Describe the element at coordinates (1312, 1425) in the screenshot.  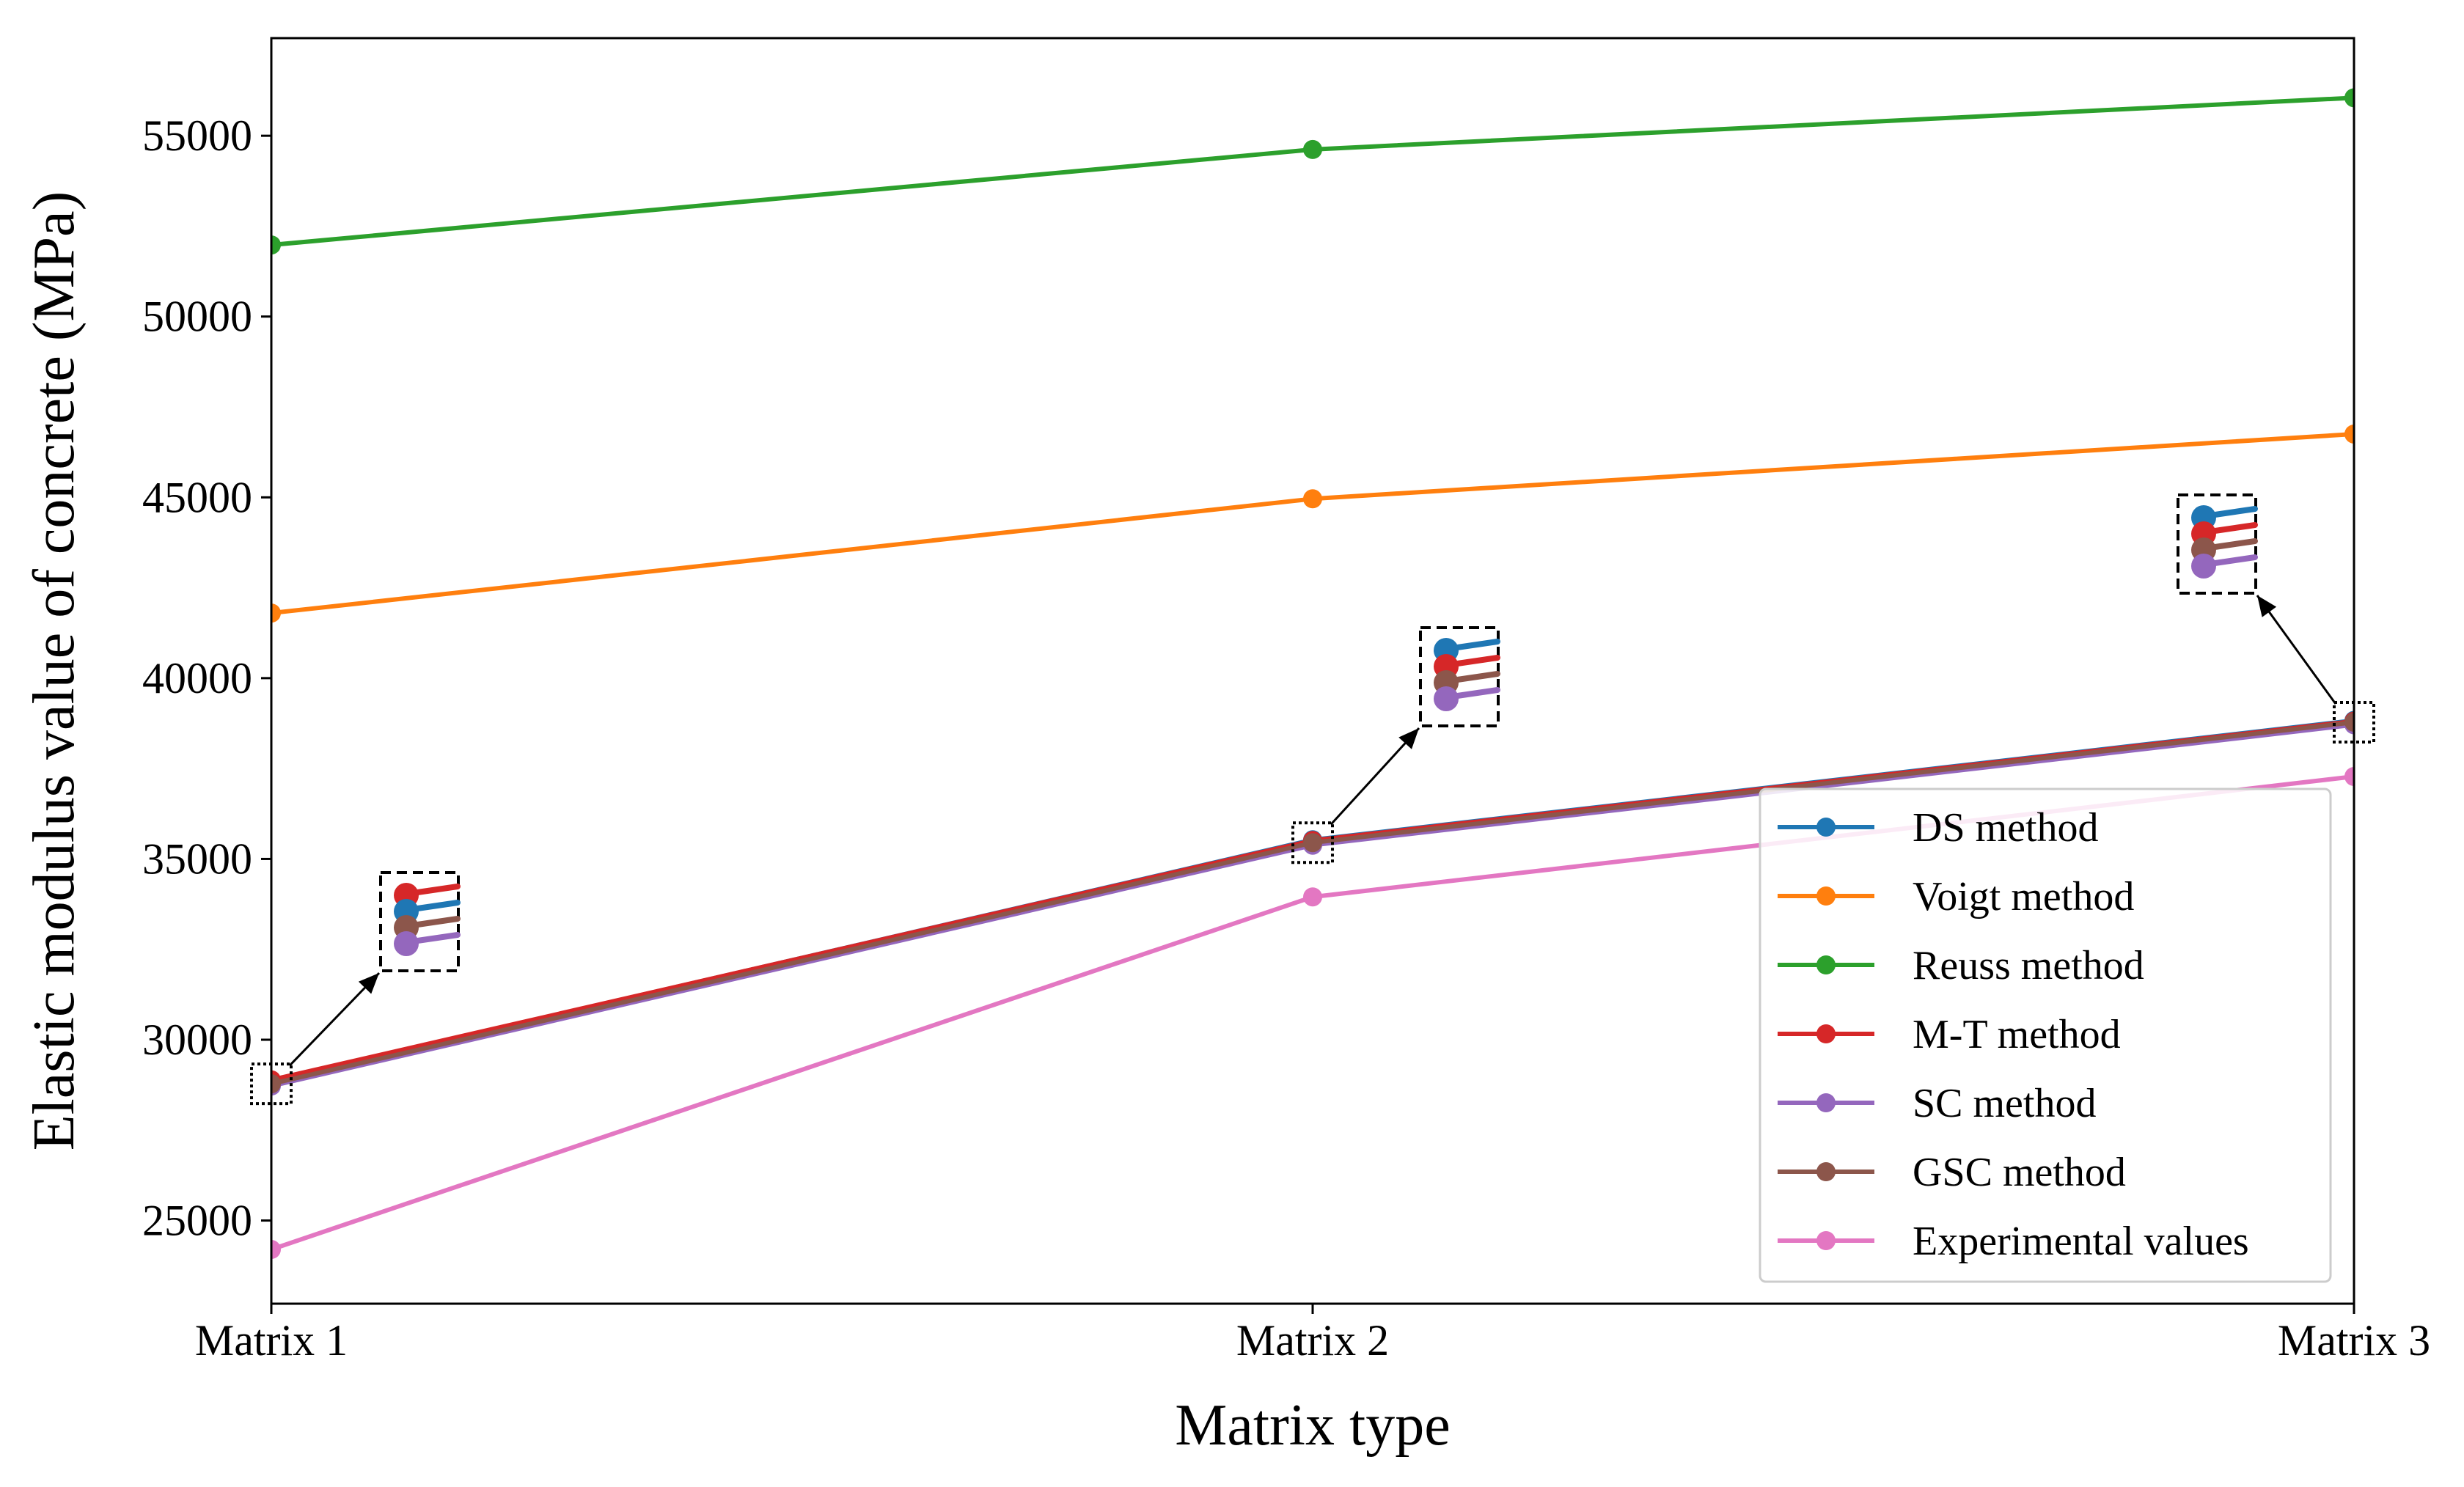
I see `x-axis-title: Matrix type` at that location.